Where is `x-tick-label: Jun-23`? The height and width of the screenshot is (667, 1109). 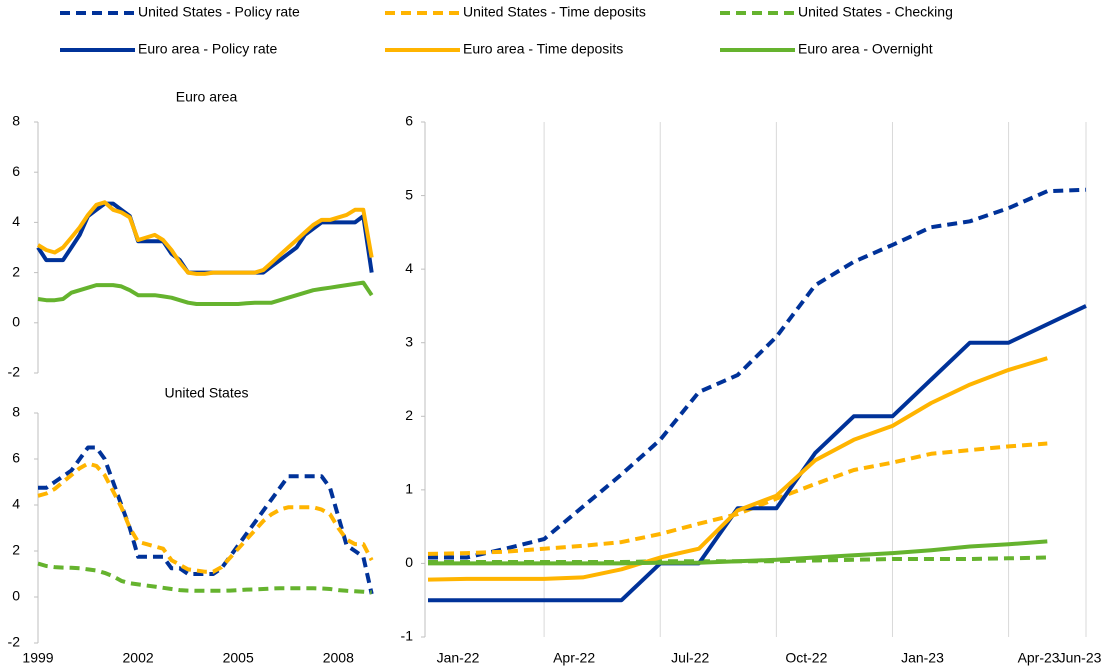 x-tick-label: Jun-23 is located at coordinates (1080, 658).